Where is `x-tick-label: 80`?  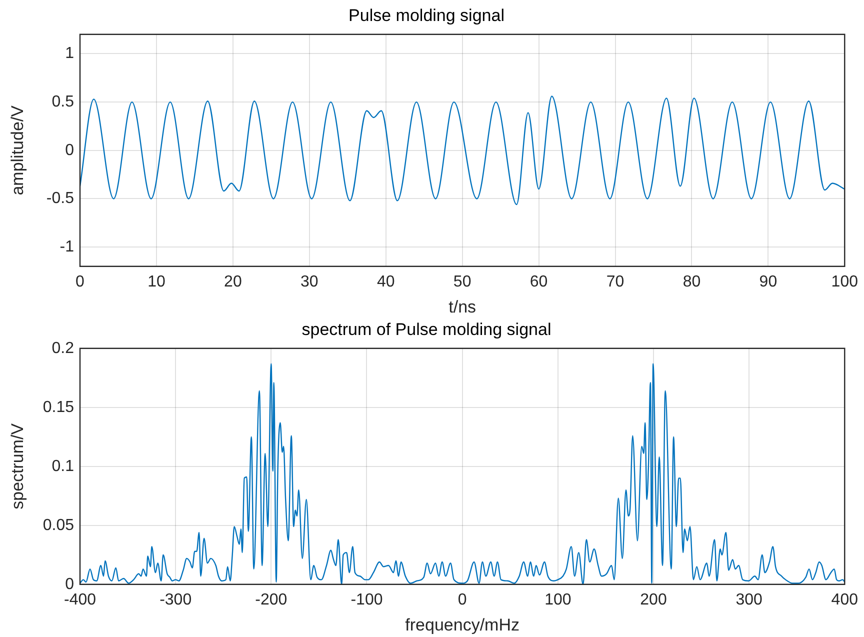 x-tick-label: 80 is located at coordinates (691, 281).